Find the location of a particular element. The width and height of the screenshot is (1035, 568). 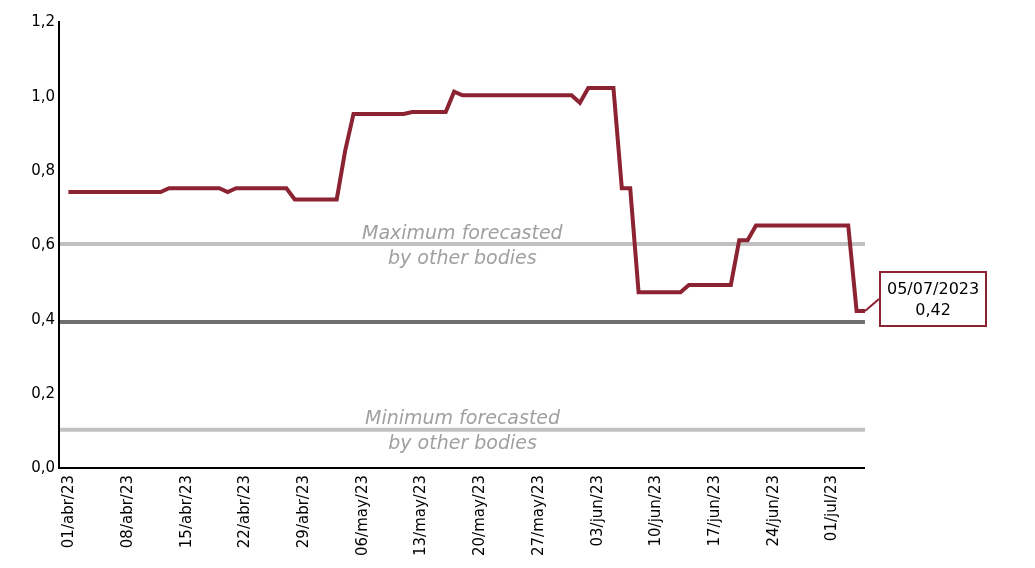

y-tick-label: 1,0 is located at coordinates (43, 95).